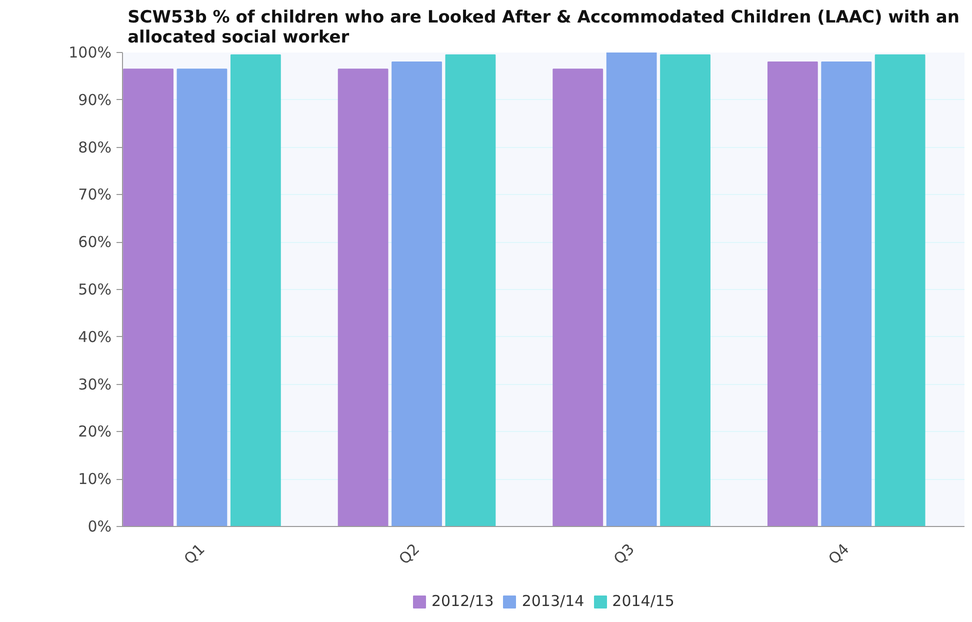 This screenshot has width=972, height=622. What do you see at coordinates (95, 431) in the screenshot?
I see `y-tick-label: 20%` at bounding box center [95, 431].